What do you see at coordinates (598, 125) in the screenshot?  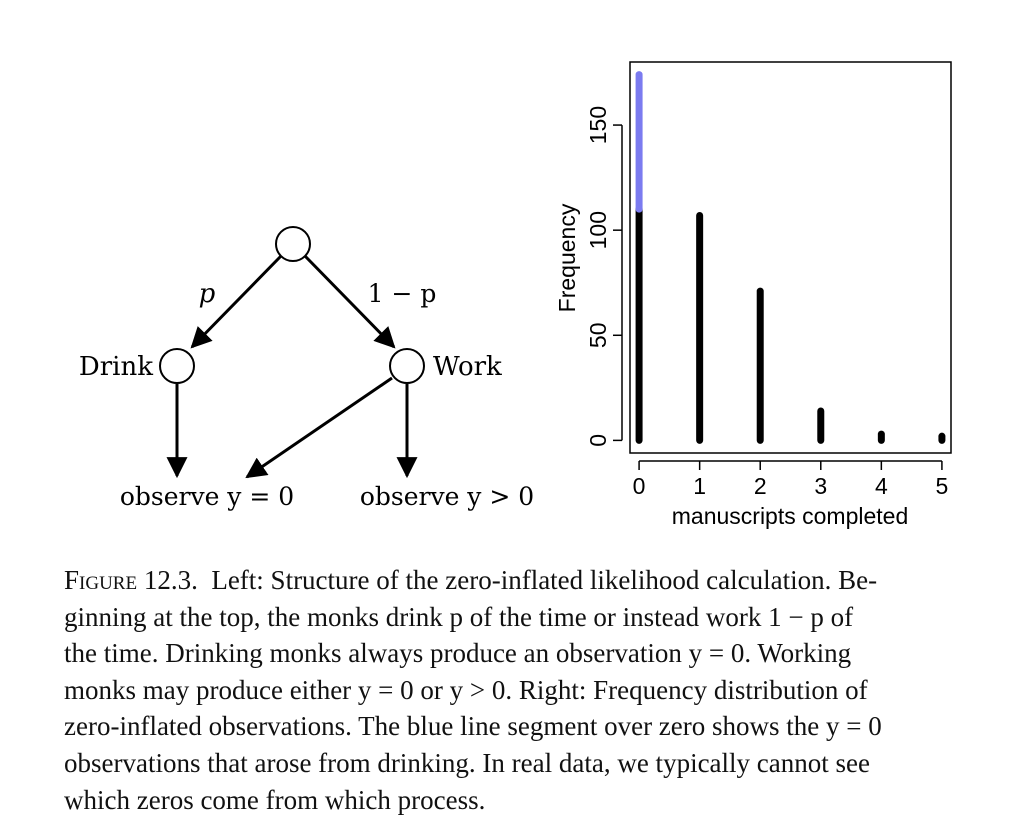 I see `y-tick-label: 150` at bounding box center [598, 125].